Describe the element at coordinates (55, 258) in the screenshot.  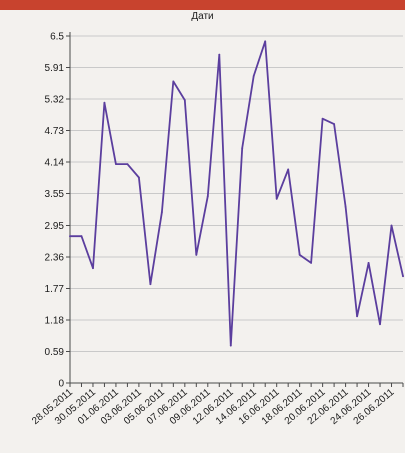
I see `y-tick-label: 2.36` at that location.